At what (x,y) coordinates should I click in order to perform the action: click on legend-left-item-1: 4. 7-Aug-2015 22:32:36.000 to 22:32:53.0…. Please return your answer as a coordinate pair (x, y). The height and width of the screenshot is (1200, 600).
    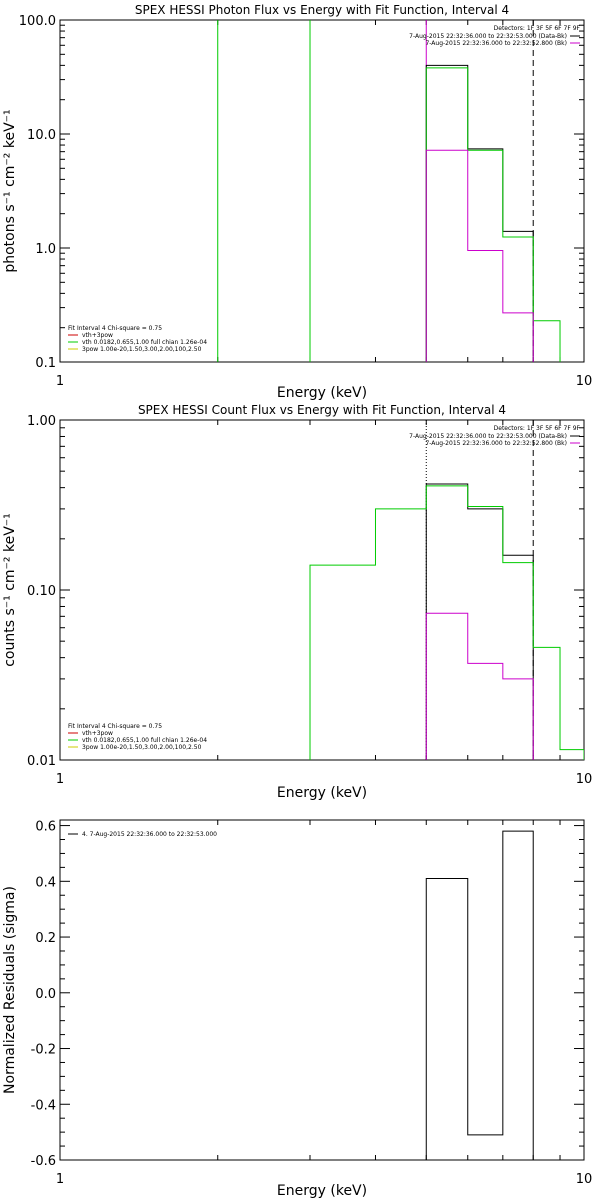
    Looking at the image, I should click on (149, 834).